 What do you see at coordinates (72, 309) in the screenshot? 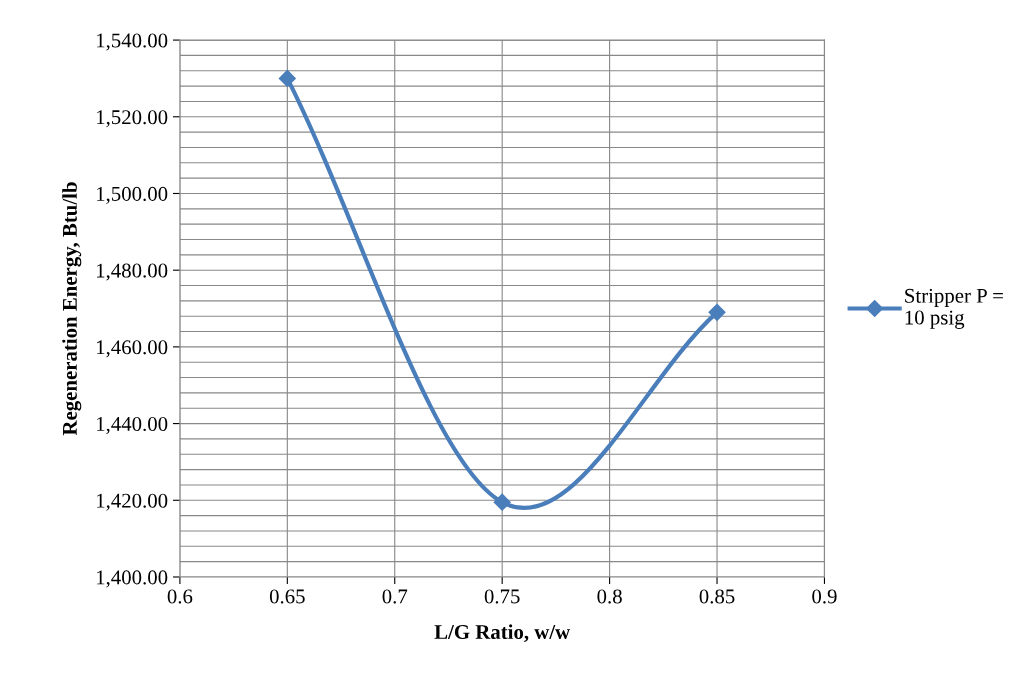
I see `y-axis-title: Regeneration Energy, Btu/lb` at bounding box center [72, 309].